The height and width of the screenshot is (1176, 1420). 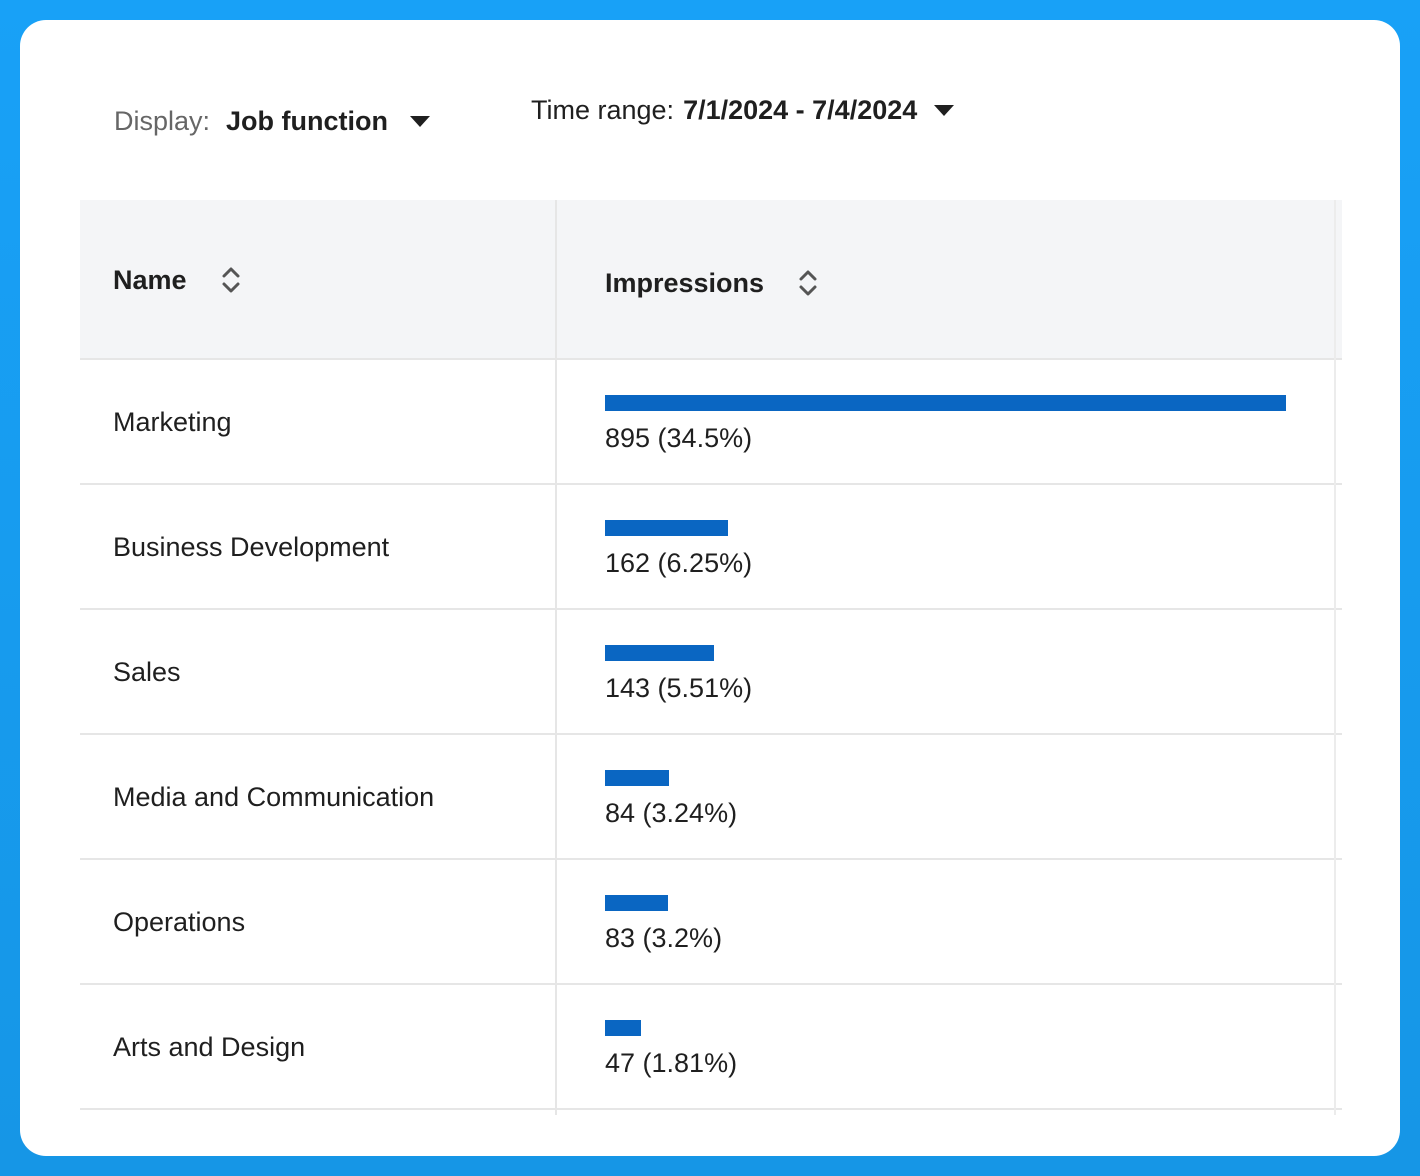 I want to click on impressions-value: 895 (34.5%), so click(x=679, y=438).